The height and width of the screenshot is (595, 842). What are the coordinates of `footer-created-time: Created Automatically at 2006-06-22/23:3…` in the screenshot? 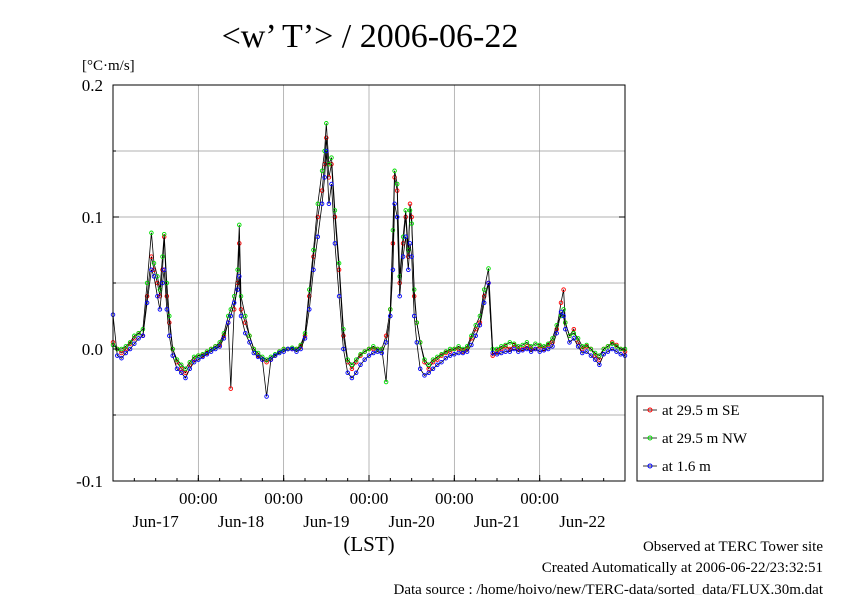 It's located at (682, 568).